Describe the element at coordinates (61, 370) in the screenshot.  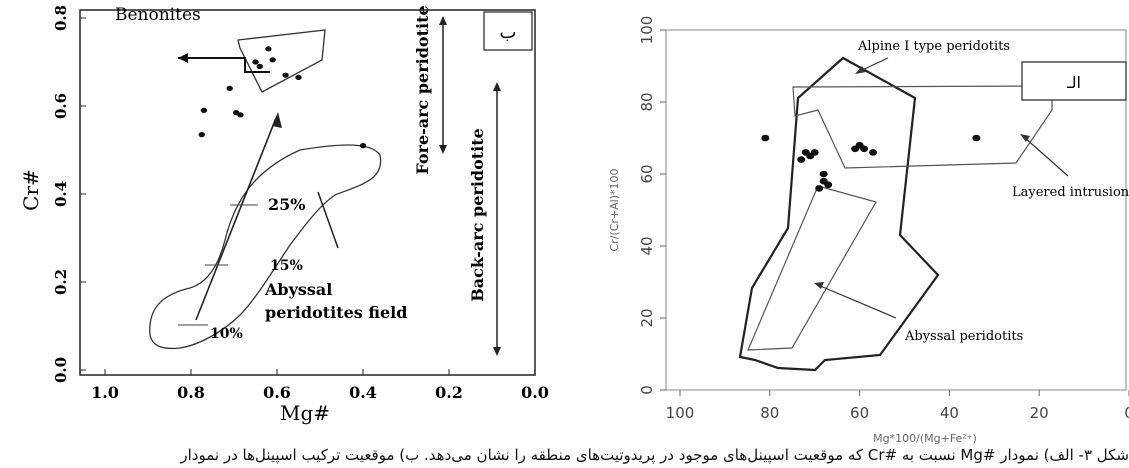
I see `left-y-tick-label: 0.0` at that location.